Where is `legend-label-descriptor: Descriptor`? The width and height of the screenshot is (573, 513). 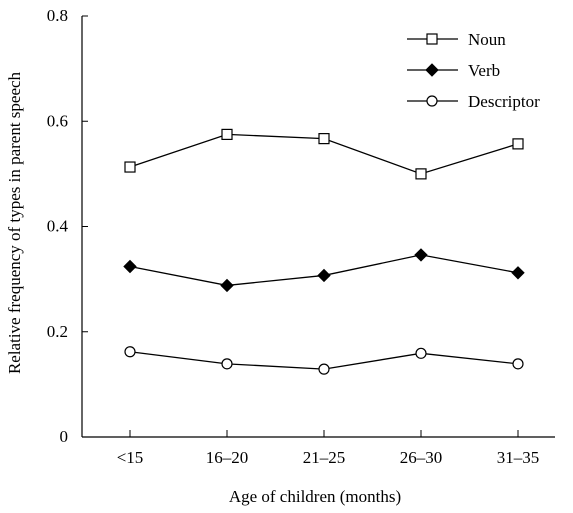 legend-label-descriptor: Descriptor is located at coordinates (504, 101).